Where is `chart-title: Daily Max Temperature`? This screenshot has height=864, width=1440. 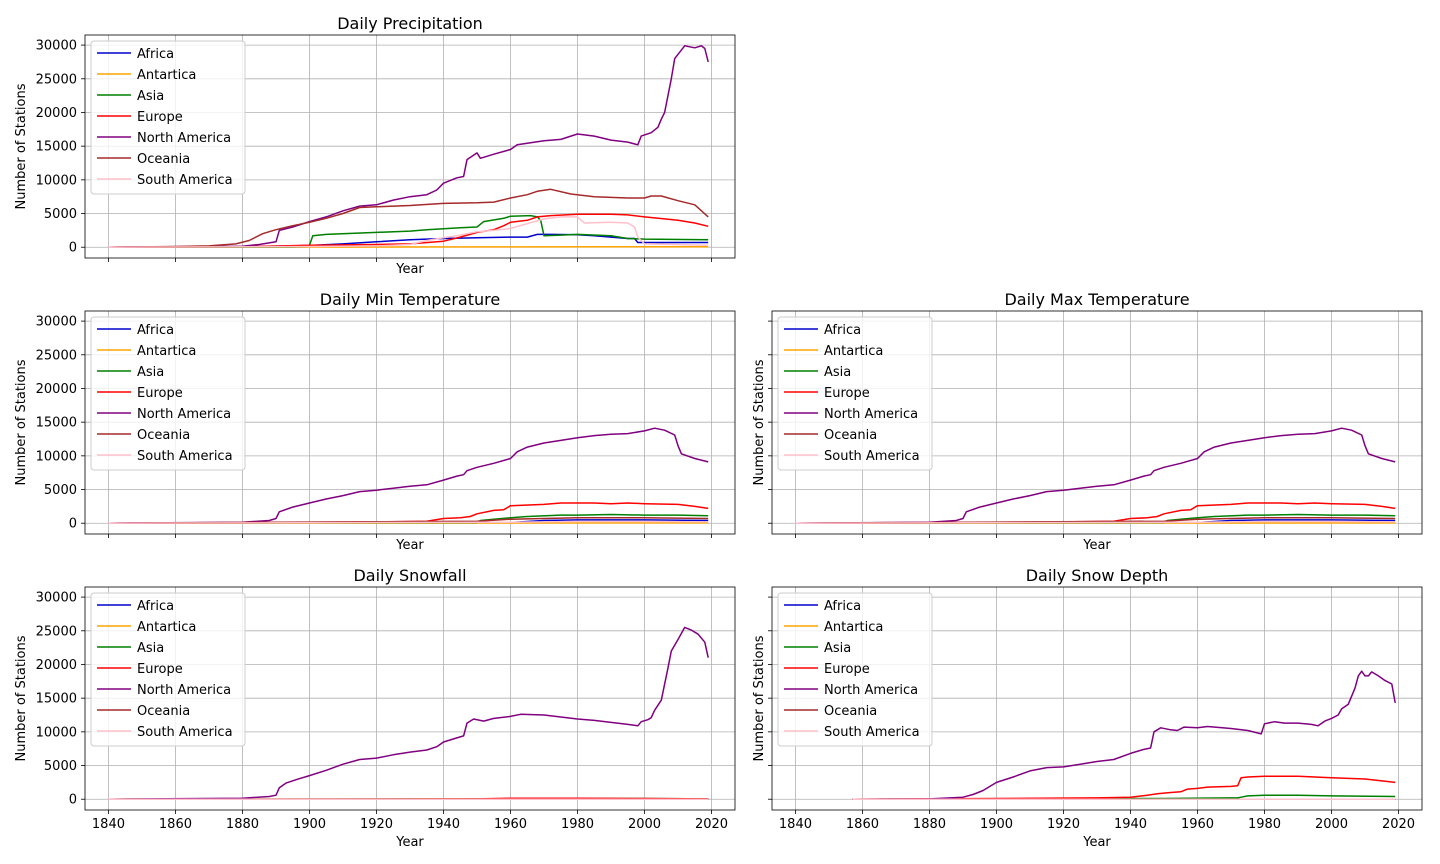
chart-title: Daily Max Temperature is located at coordinates (1096, 299).